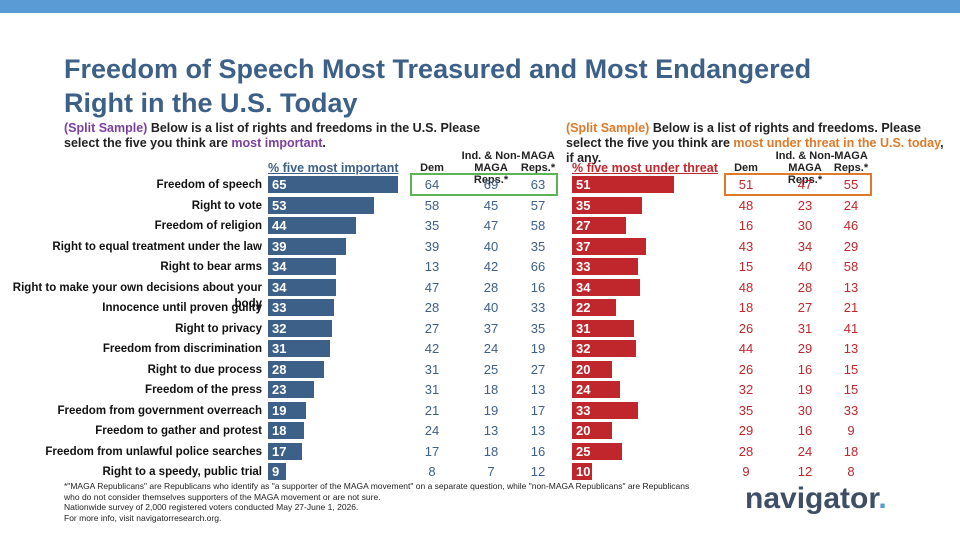  What do you see at coordinates (432, 328) in the screenshot?
I see `important-dem-value-right-to-privacy: 27` at bounding box center [432, 328].